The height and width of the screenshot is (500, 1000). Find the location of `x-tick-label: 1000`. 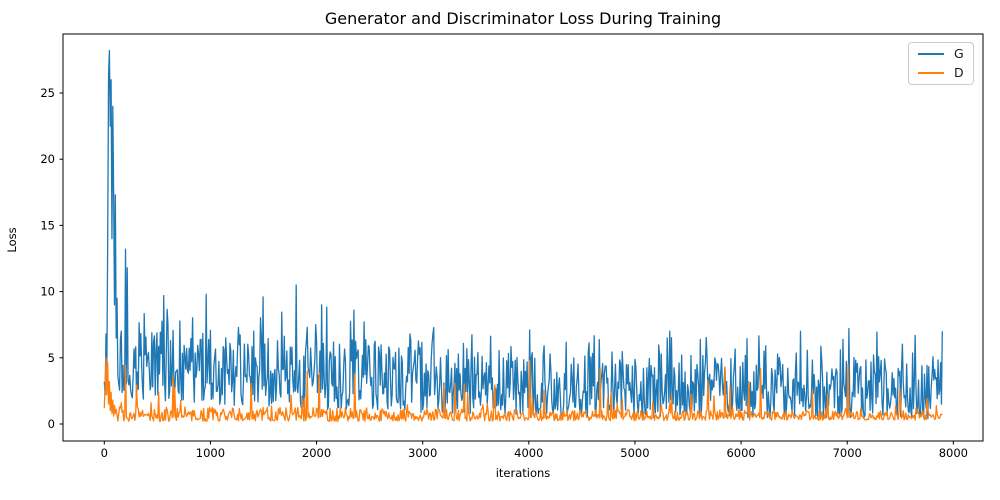

x-tick-label: 1000 is located at coordinates (210, 453).